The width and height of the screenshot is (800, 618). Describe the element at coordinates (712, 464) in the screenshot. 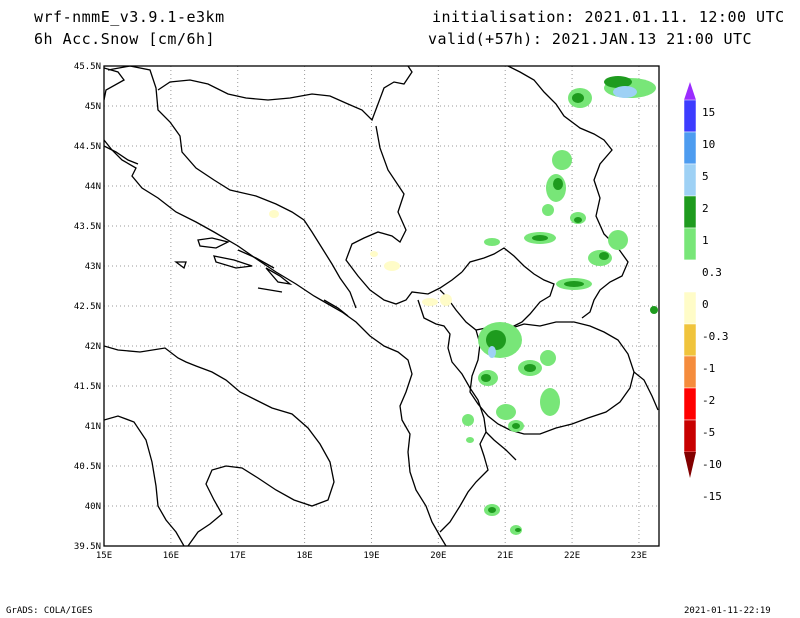

I see `colorbar-label: -10` at that location.